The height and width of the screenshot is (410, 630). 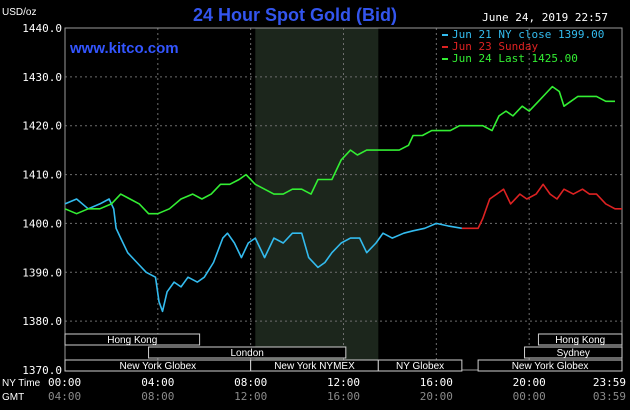 I want to click on legend-entry: Jun 24 Last 1425.00, so click(x=515, y=58).